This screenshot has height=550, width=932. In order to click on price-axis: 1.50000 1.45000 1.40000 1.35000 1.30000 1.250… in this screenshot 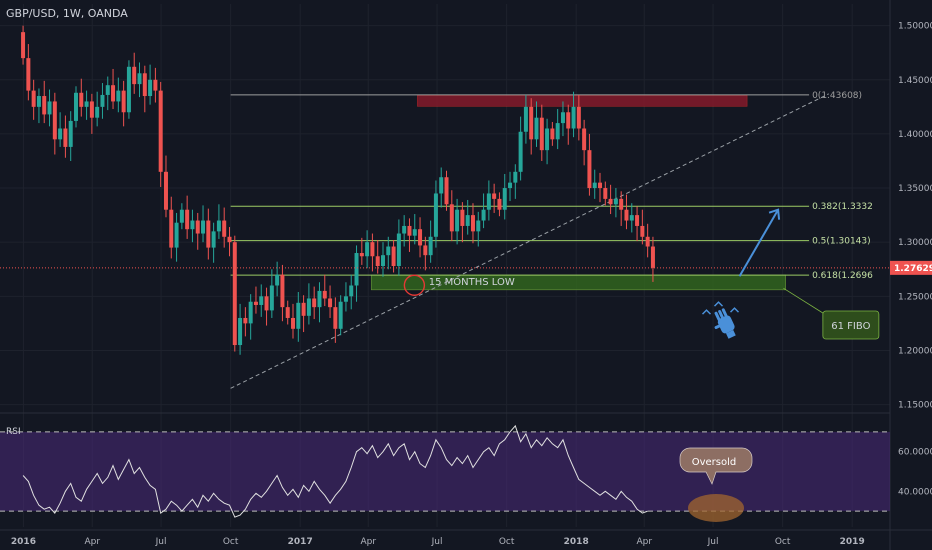, I will do `click(915, 216)`.